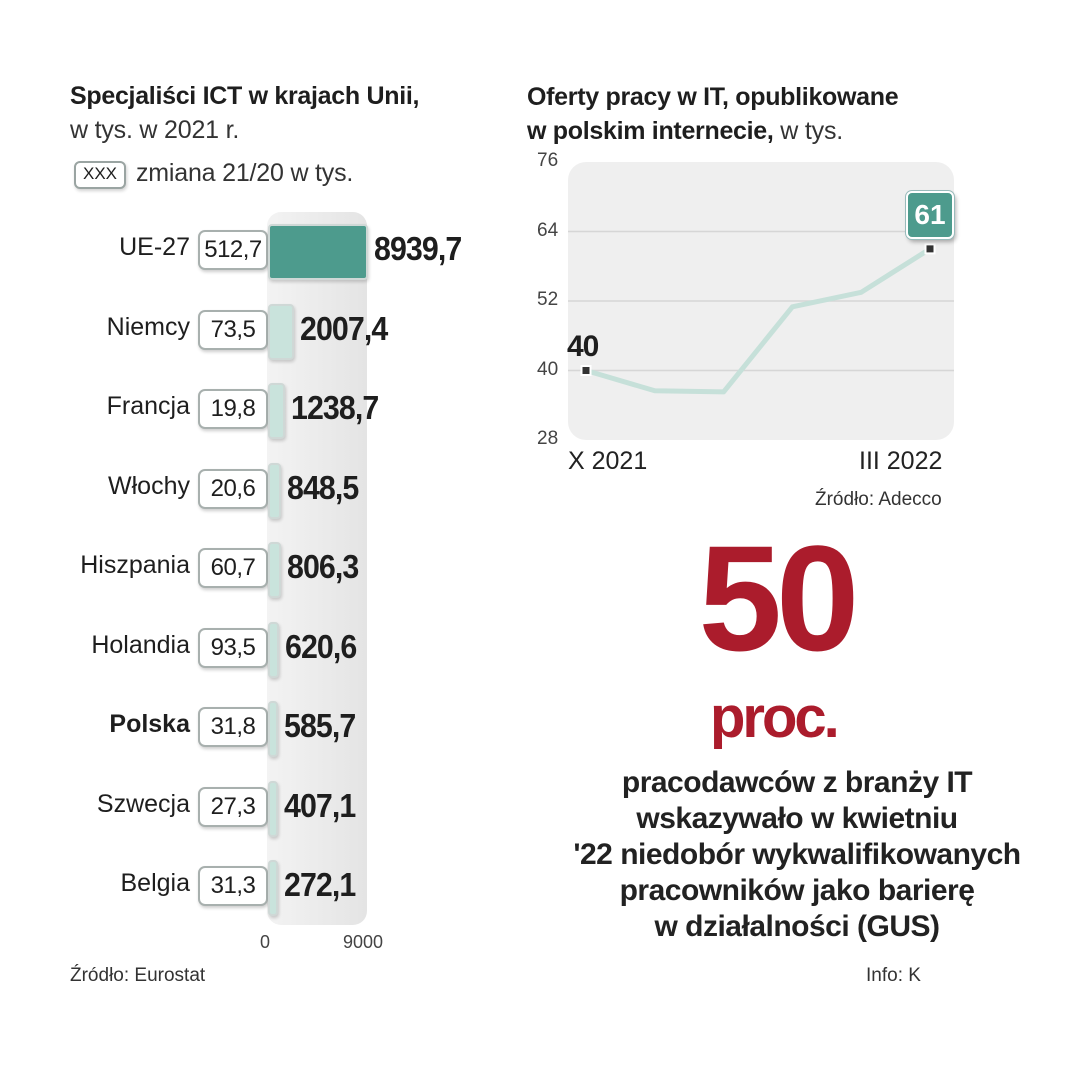  I want to click on stat-description-line: '22 niedobór wykwalifikowanych, so click(797, 854).